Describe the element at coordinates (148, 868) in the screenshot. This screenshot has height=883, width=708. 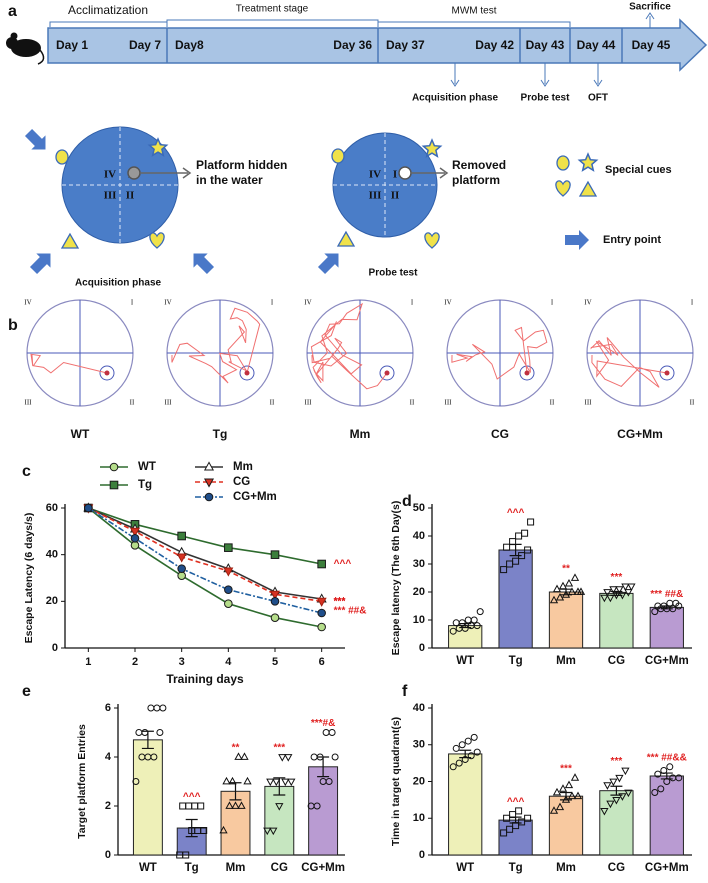
I see `x-tick-label: WT` at that location.